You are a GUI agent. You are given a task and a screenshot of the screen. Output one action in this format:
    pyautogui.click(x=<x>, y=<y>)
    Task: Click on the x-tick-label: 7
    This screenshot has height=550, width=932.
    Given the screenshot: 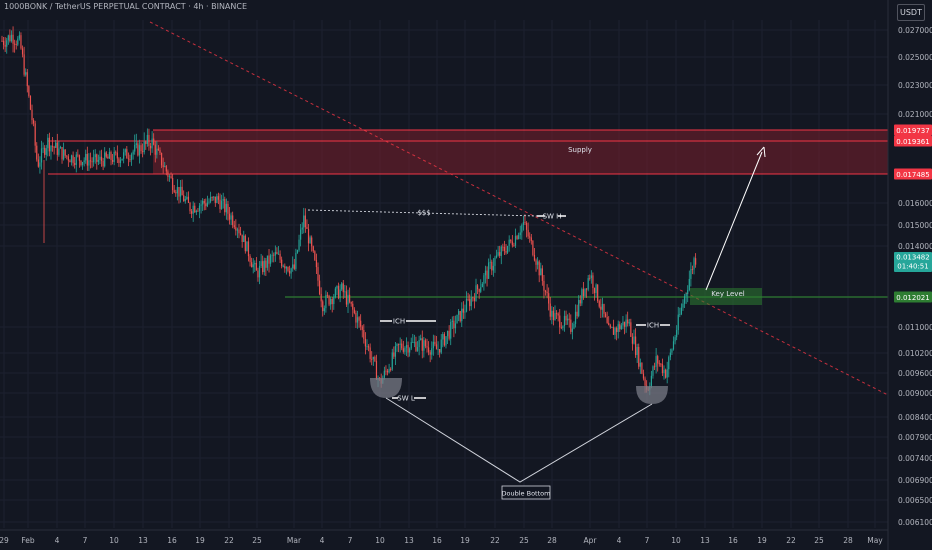 What is the action you would take?
    pyautogui.click(x=85, y=540)
    